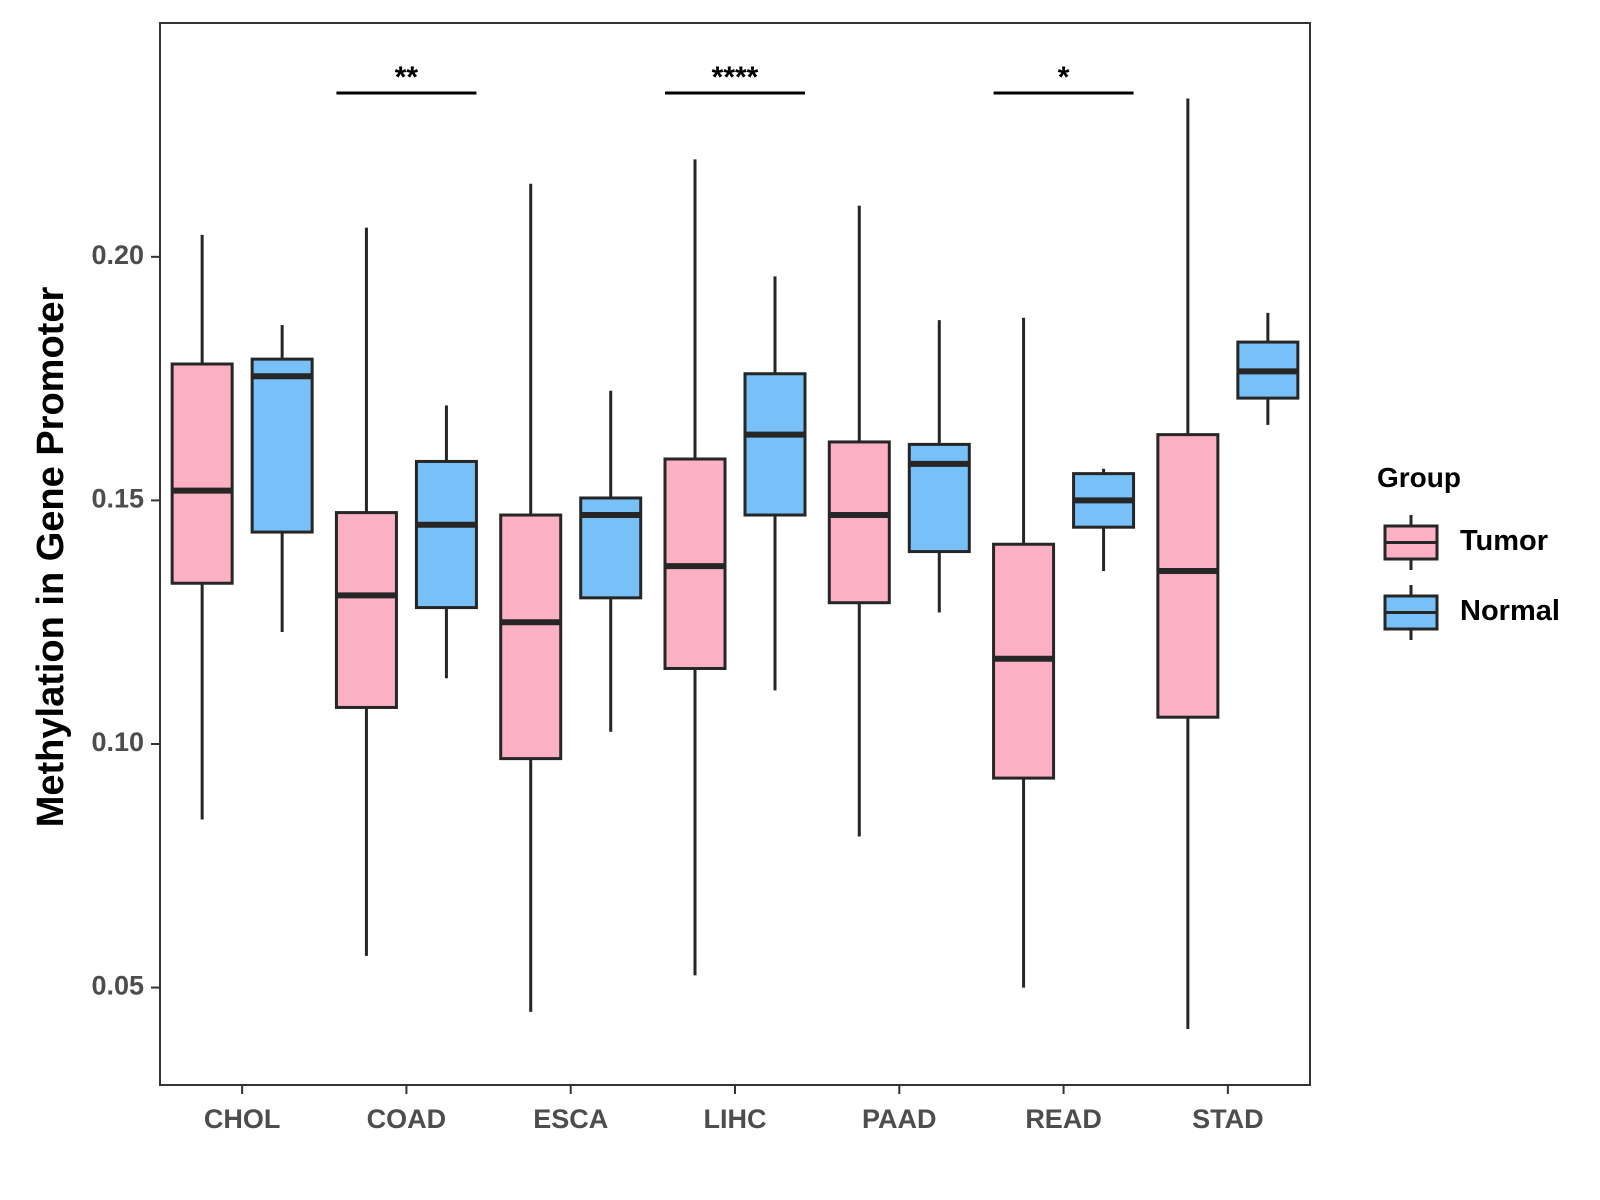 This screenshot has width=1600, height=1200. I want to click on x-axis: CHOL COAD ESCA LIHC PAAD READ STAD, so click(734, 1109).